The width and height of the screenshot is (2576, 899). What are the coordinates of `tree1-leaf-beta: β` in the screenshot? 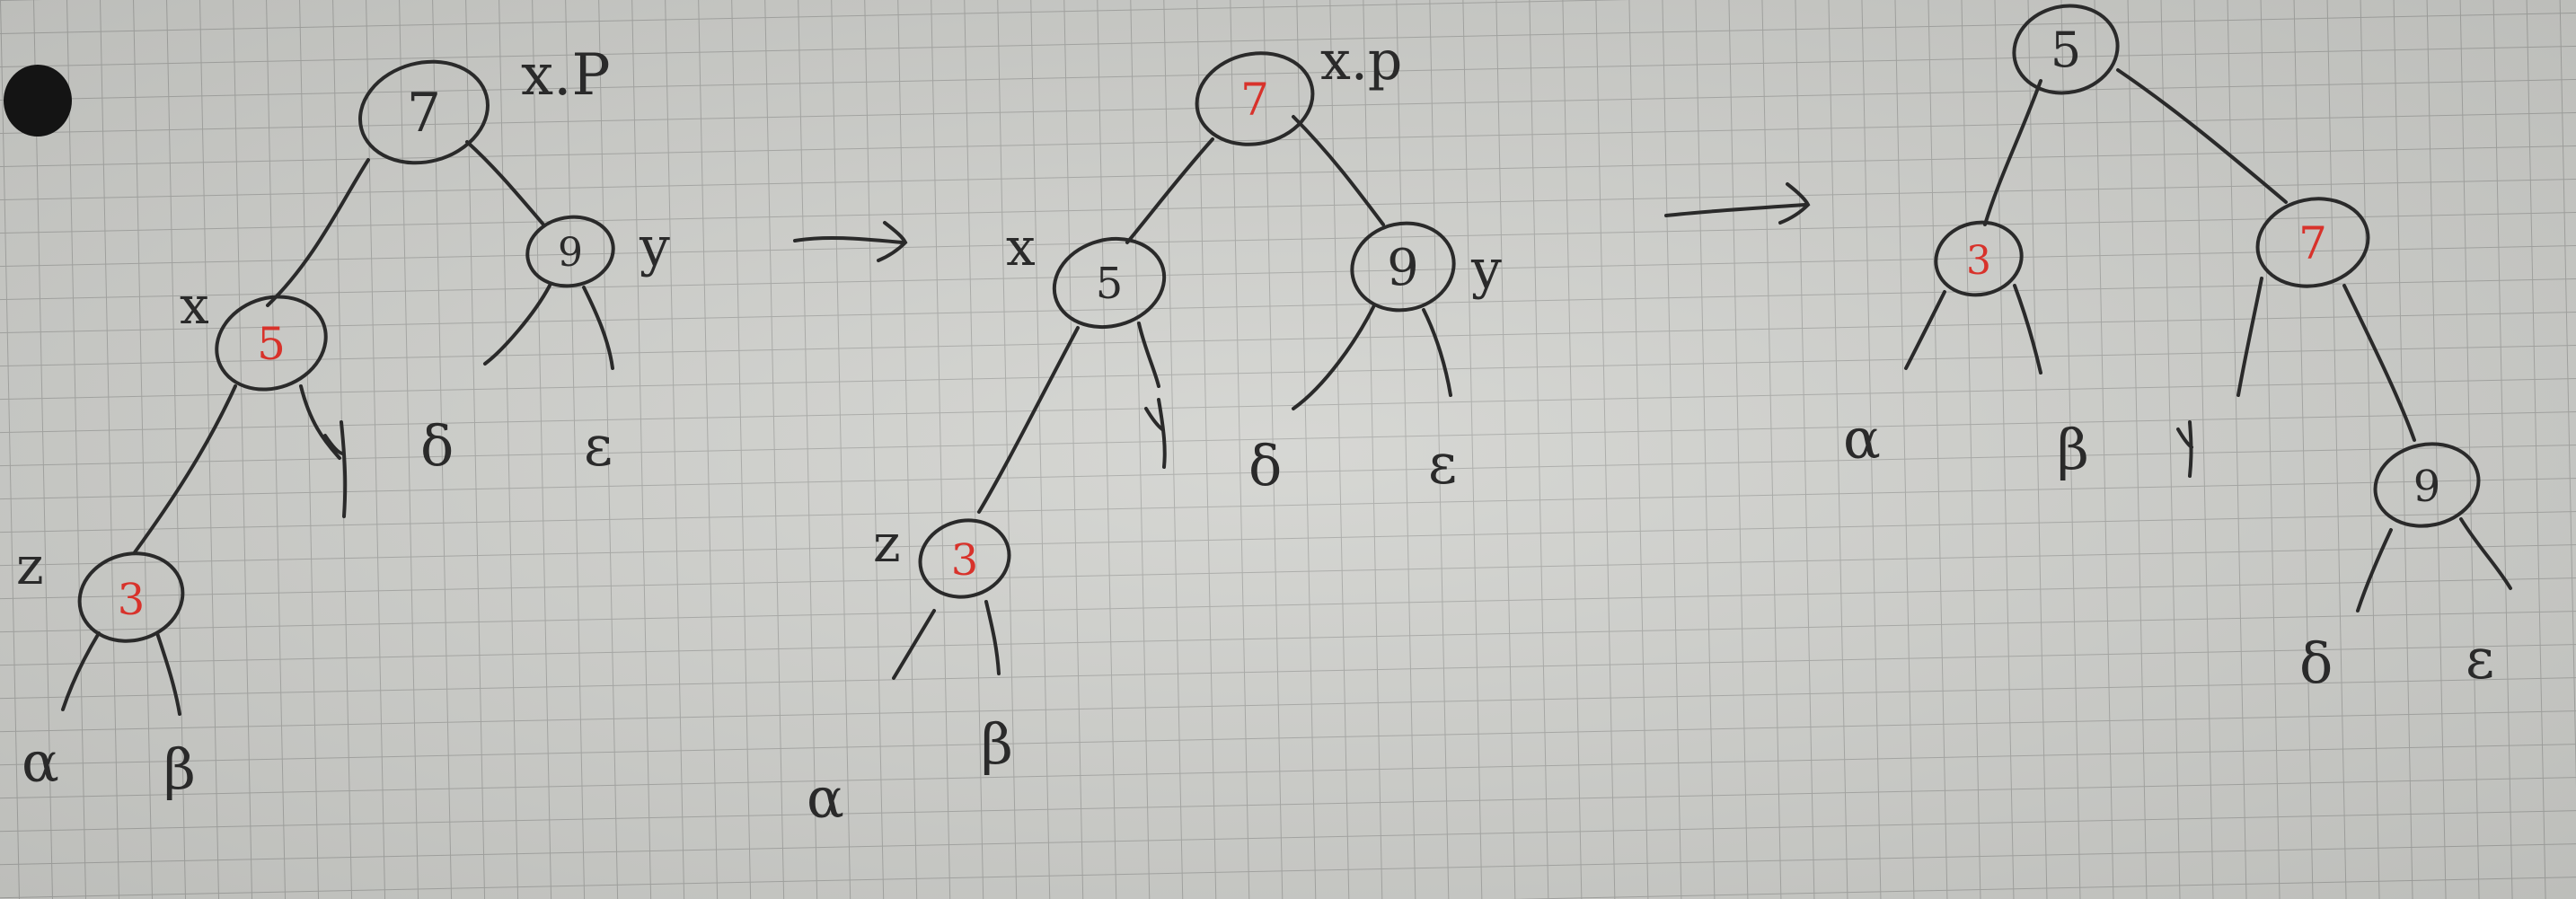 It's located at (179, 769).